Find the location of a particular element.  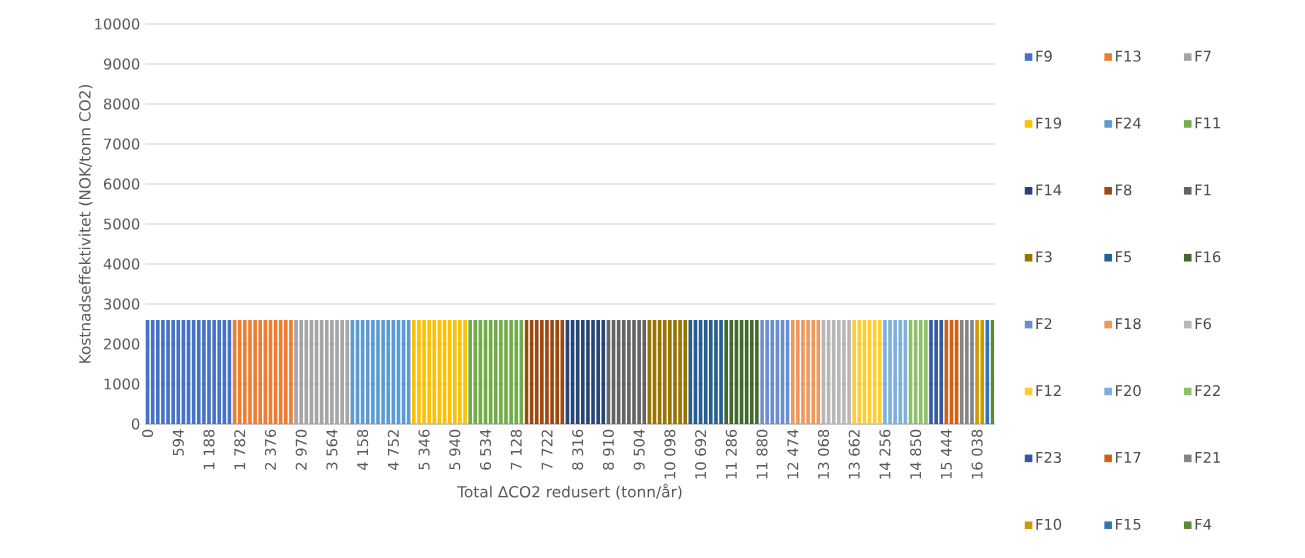

y-tick-label: 8000 is located at coordinates (121, 104).